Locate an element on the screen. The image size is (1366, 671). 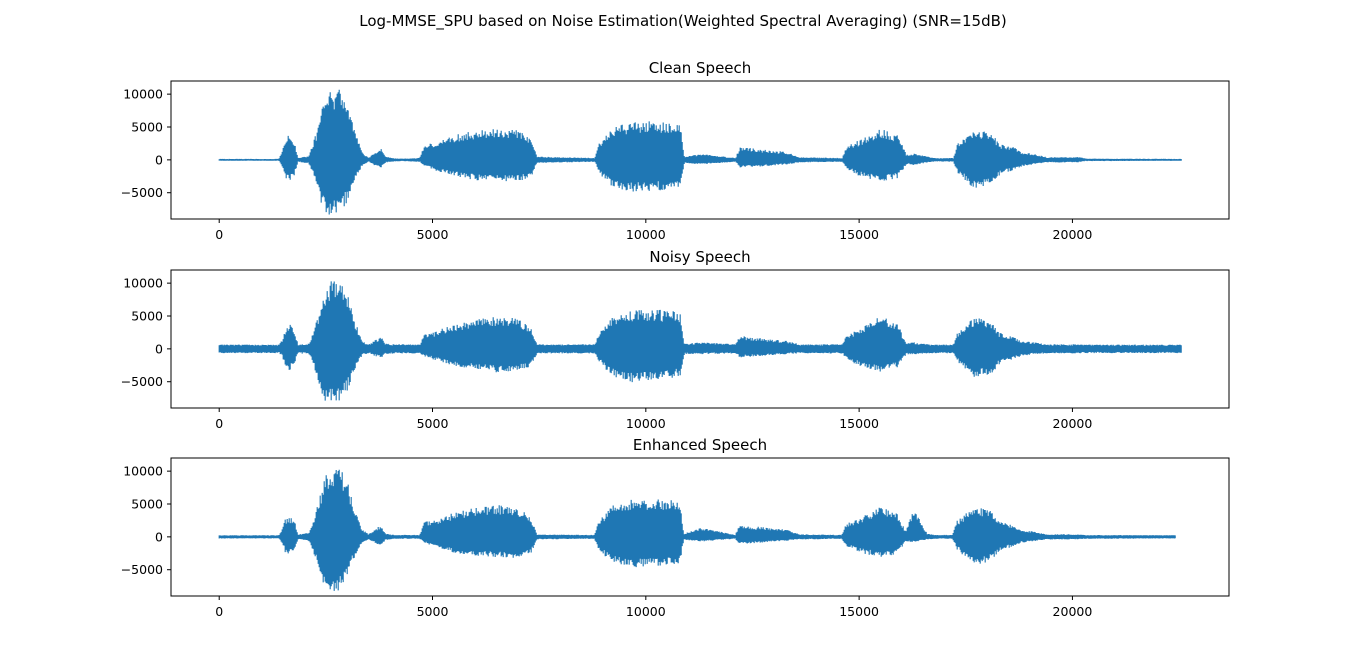
subplot-title: Clean Speech is located at coordinates (700, 68).